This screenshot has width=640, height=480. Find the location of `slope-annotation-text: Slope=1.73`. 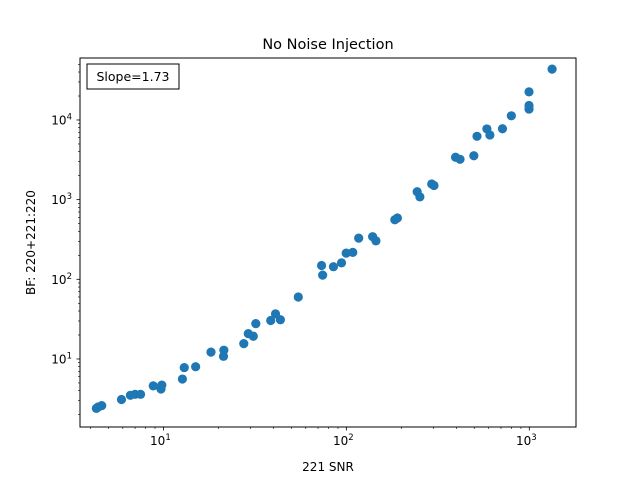

slope-annotation-text: Slope=1.73 is located at coordinates (133, 76).